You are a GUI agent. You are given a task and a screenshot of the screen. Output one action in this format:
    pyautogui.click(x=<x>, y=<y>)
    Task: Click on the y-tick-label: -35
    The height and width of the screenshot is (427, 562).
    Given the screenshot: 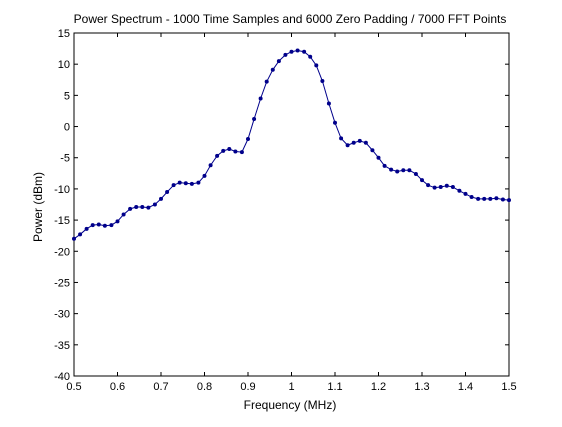 What is the action you would take?
    pyautogui.click(x=62, y=346)
    